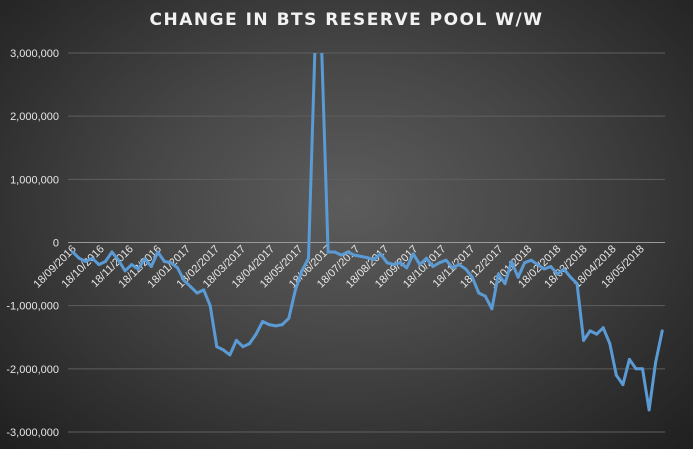  Describe the element at coordinates (56, 244) in the screenshot. I see `y-tick-label: 0` at that location.